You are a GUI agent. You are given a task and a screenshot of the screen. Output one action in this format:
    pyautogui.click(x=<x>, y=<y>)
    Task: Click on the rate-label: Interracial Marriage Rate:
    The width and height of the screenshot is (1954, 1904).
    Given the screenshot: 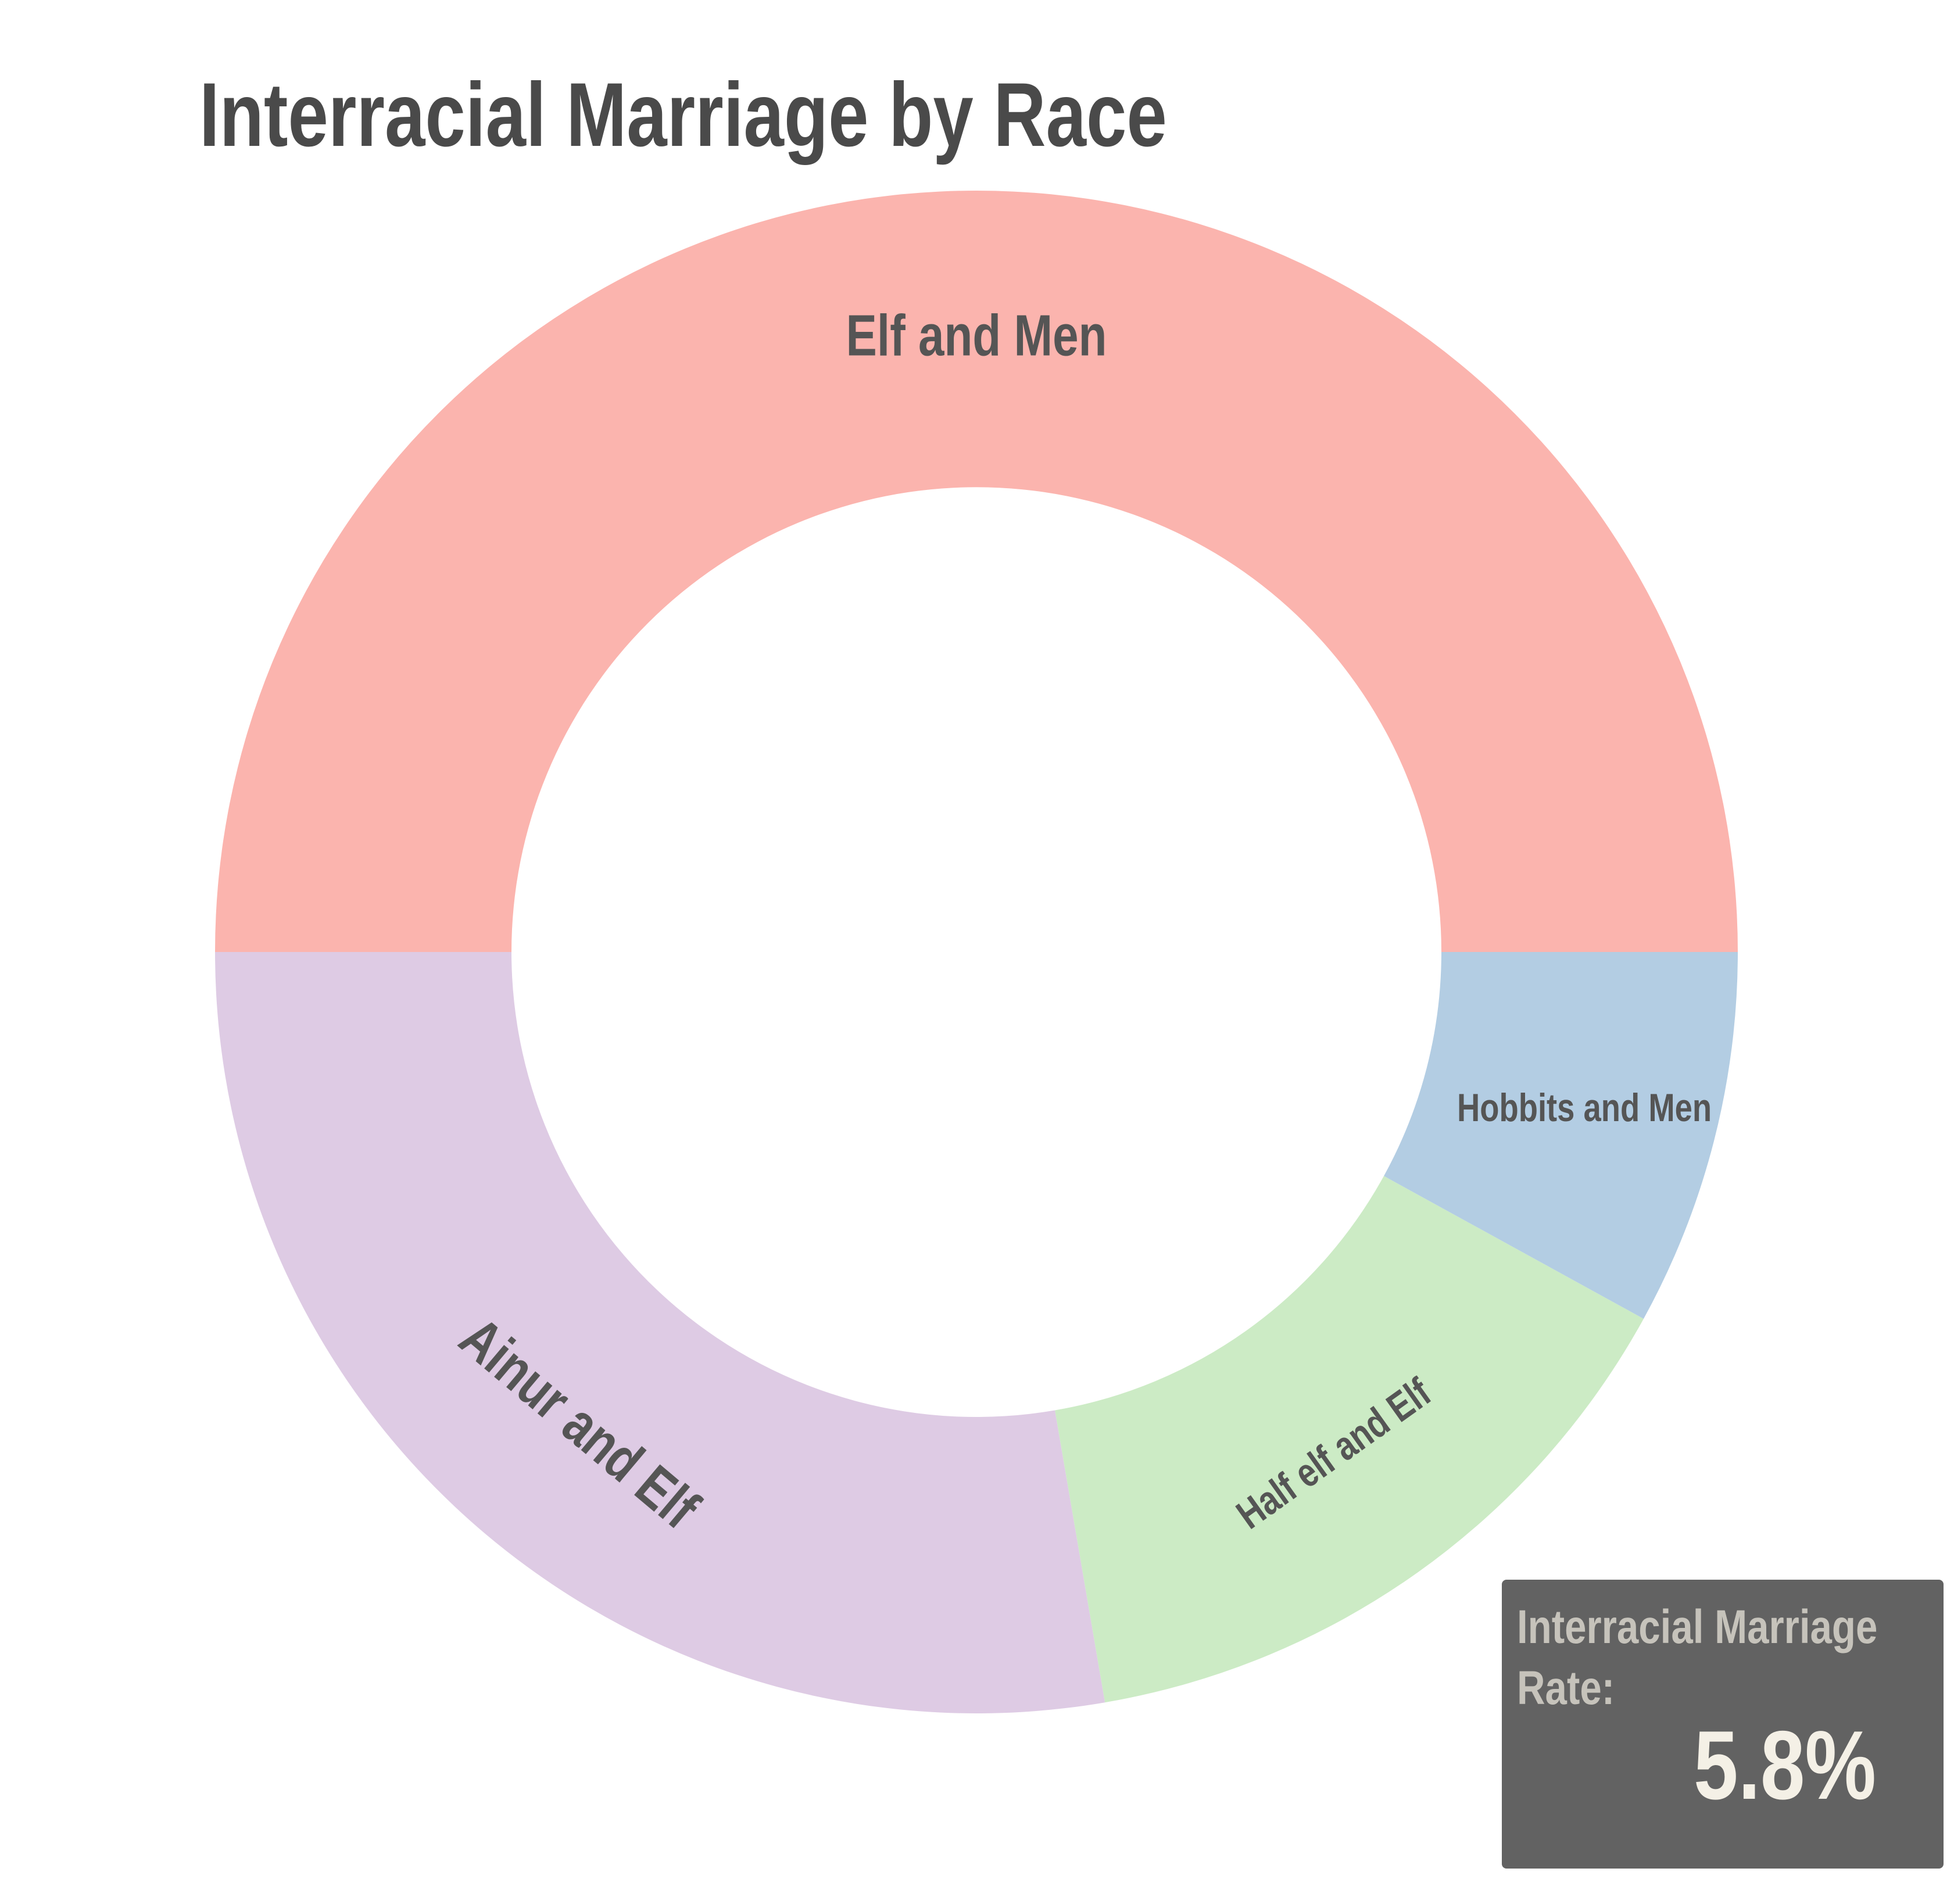 What is the action you would take?
    pyautogui.click(x=1698, y=1658)
    